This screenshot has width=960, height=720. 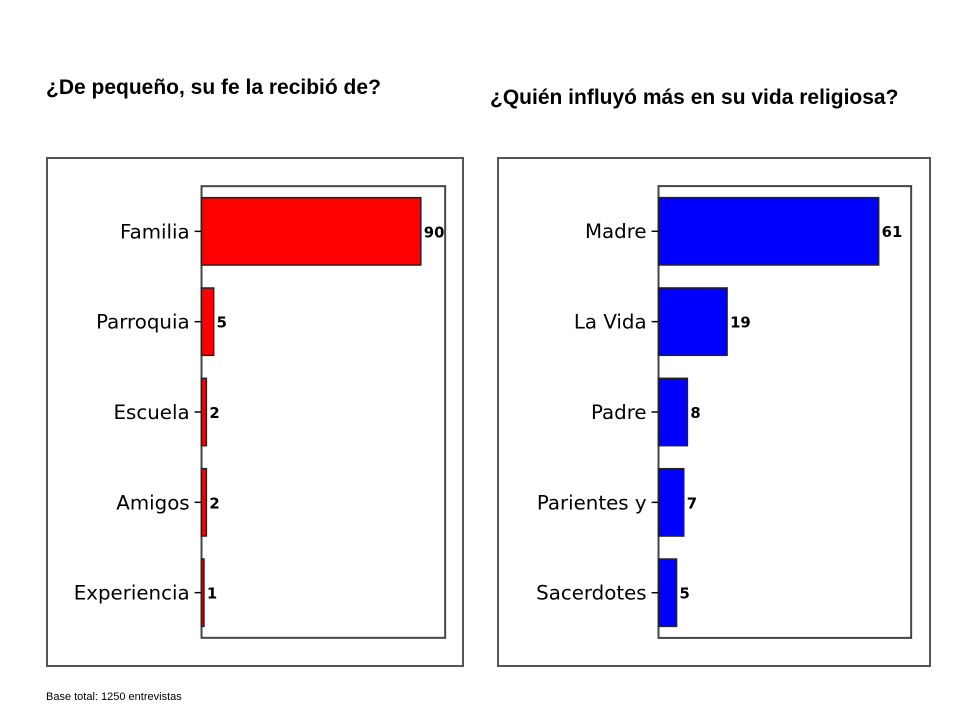 What do you see at coordinates (155, 231) in the screenshot?
I see `left-category-label: Familia` at bounding box center [155, 231].